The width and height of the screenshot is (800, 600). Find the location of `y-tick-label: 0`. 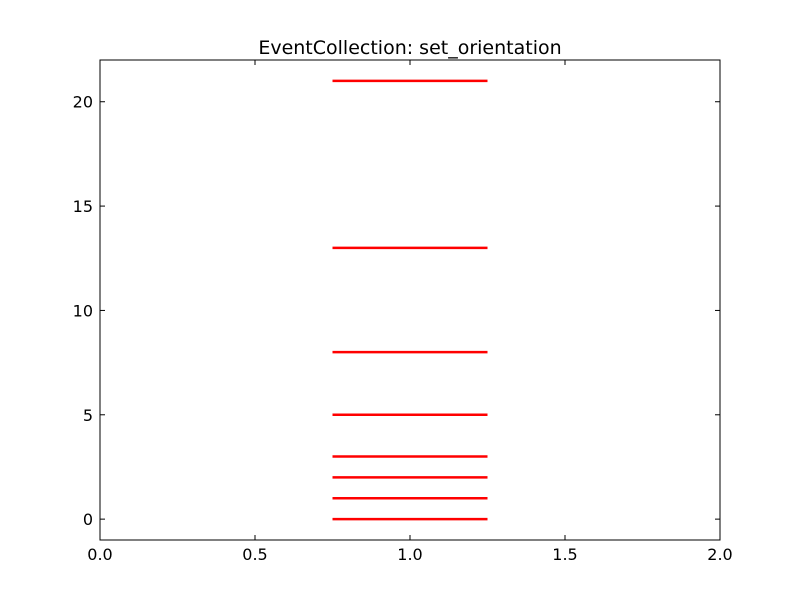

y-tick-label: 0 is located at coordinates (88, 519).